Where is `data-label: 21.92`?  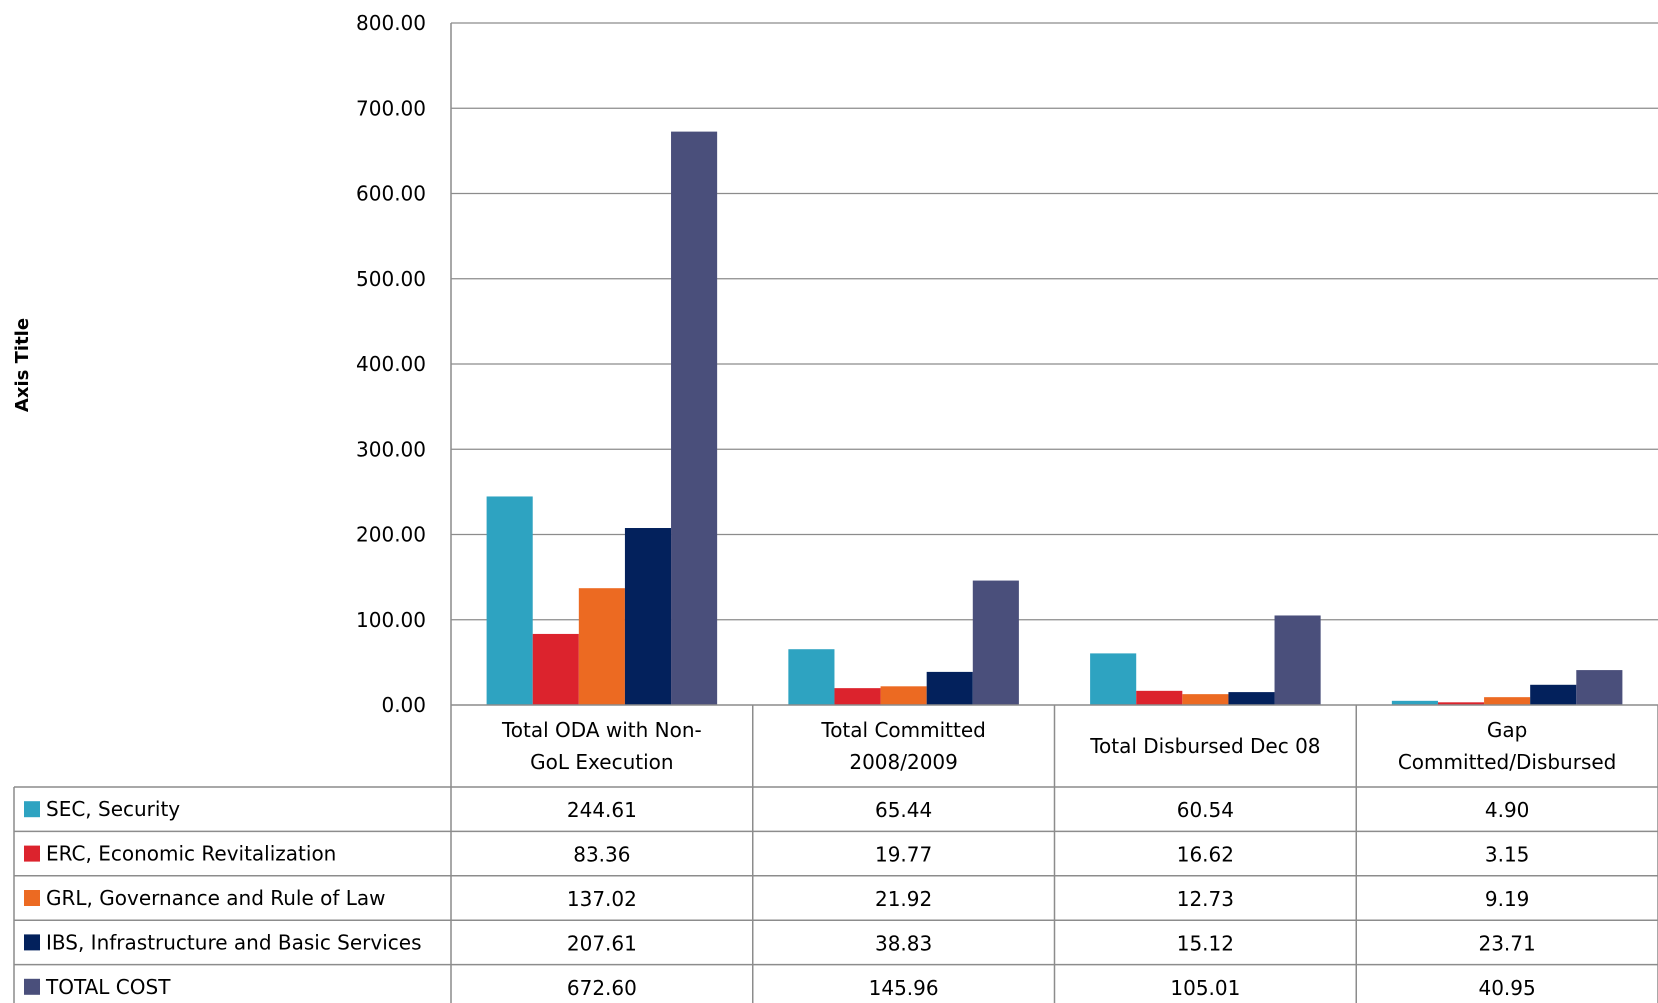 data-label: 21.92 is located at coordinates (903, 899).